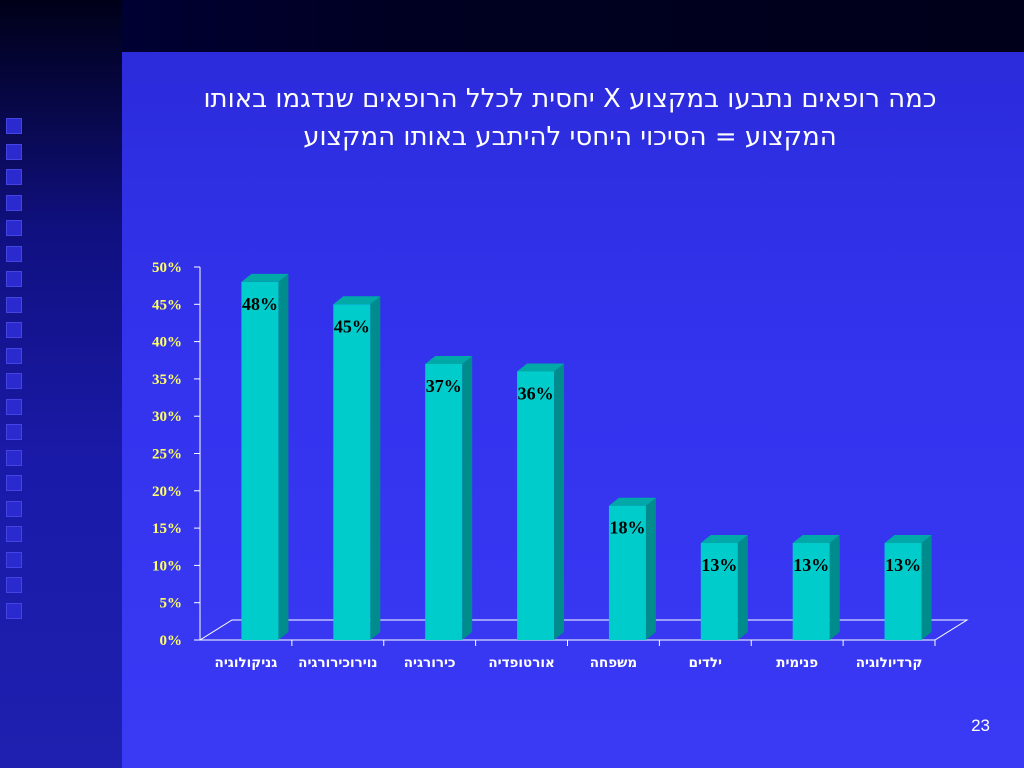 Image resolution: width=1024 pixels, height=768 pixels. What do you see at coordinates (171, 604) in the screenshot?
I see `y-tick-label: 5%` at bounding box center [171, 604].